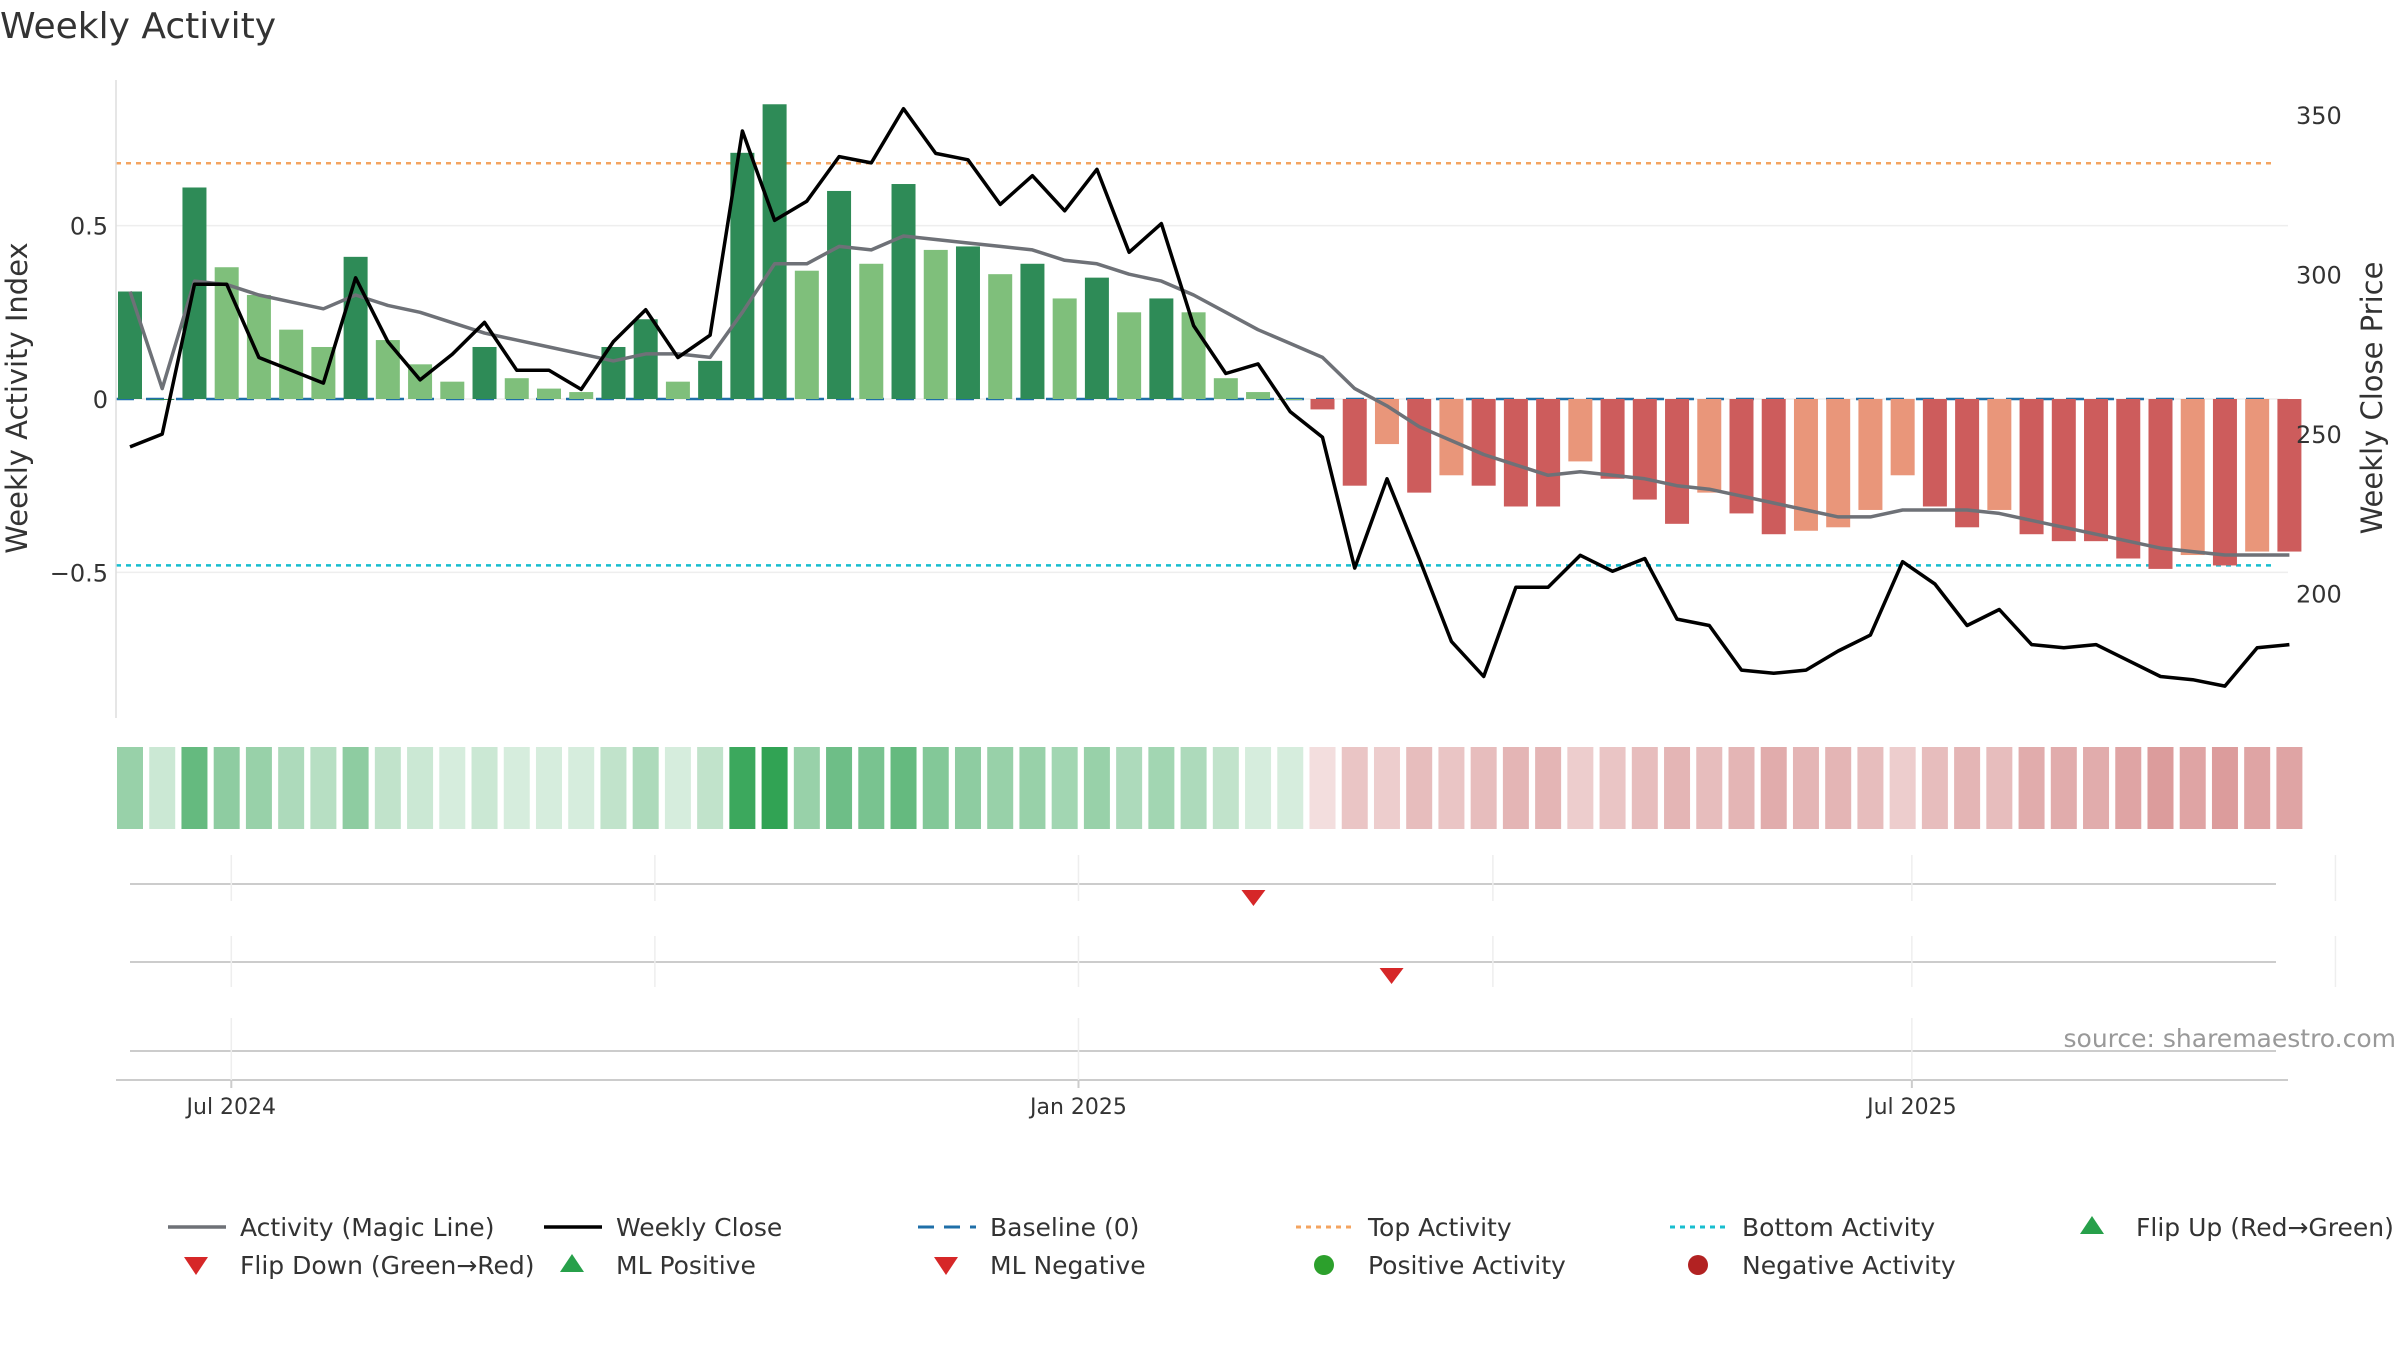 This screenshot has height=1350, width=2400. Describe the element at coordinates (1467, 1265) in the screenshot. I see `legend-label: Positive Activity` at that location.